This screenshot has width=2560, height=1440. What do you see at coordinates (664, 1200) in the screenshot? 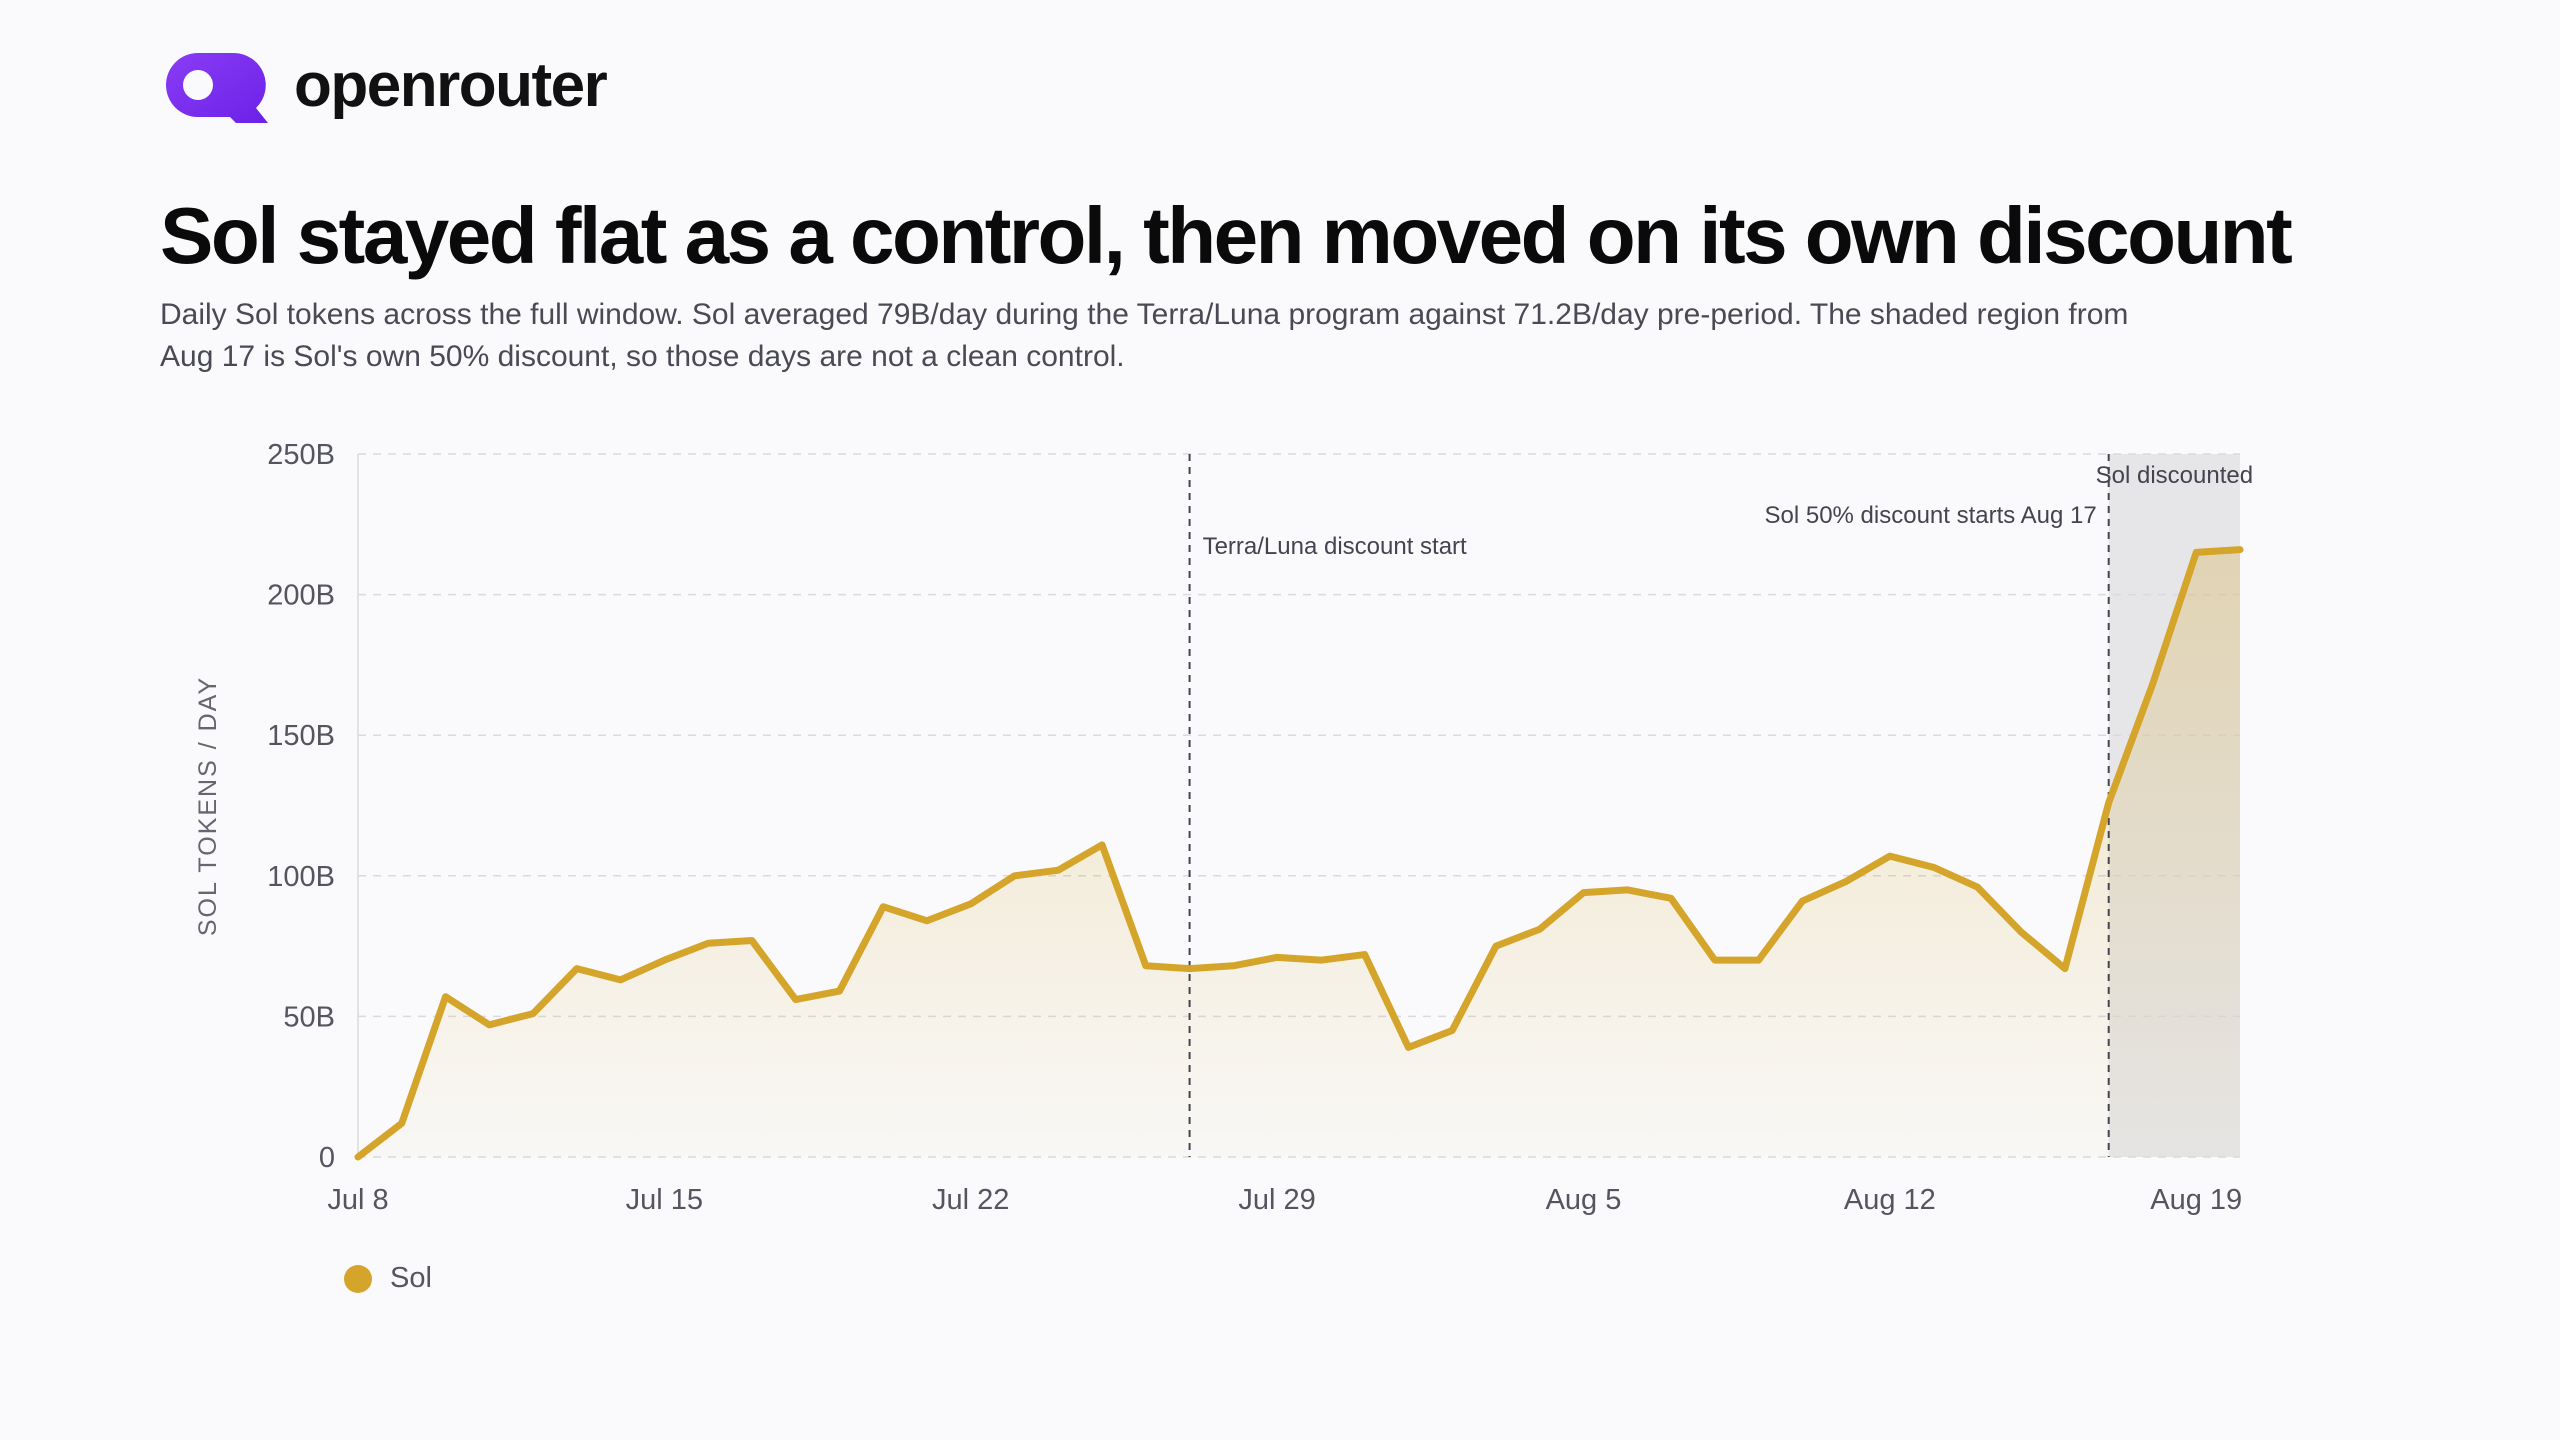
I see `x-tick-label: Jul 15` at bounding box center [664, 1200].